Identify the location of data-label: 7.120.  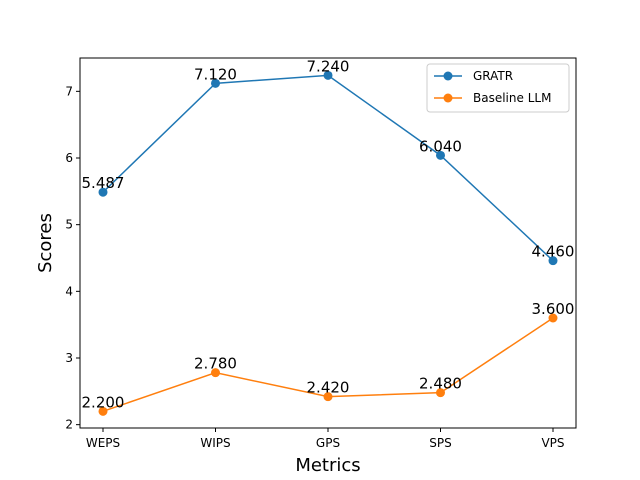
(215, 74).